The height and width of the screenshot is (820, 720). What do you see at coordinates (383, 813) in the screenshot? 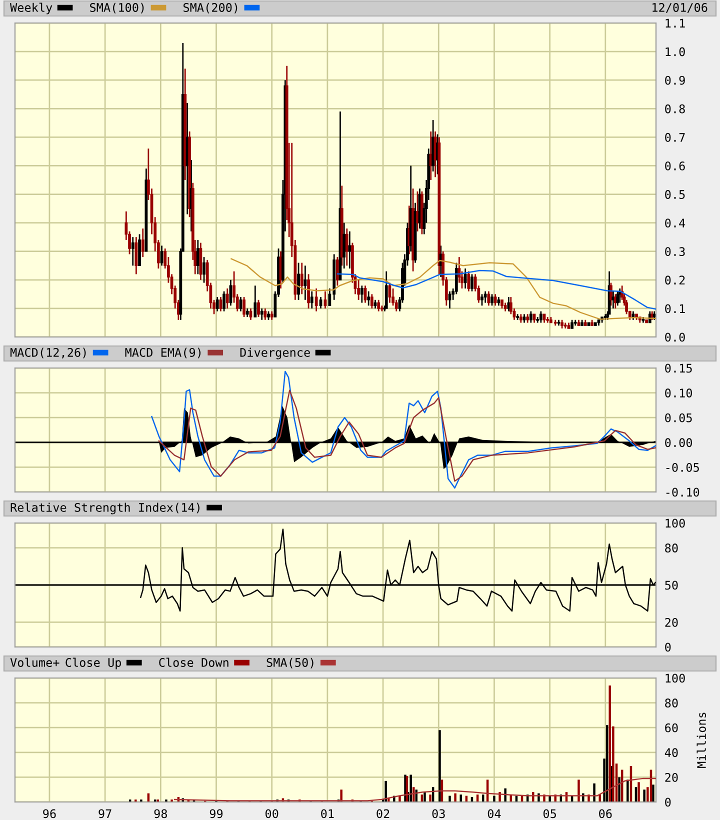
I see `x-tick-label: 02` at bounding box center [383, 813].